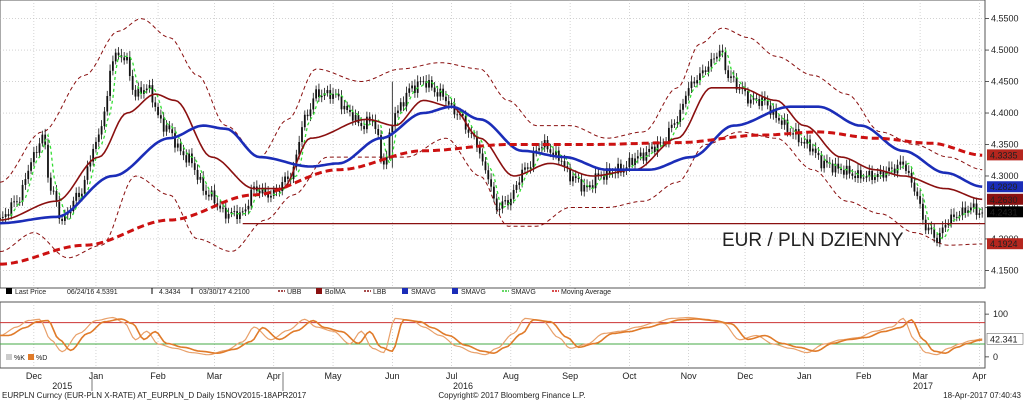 The width and height of the screenshot is (1024, 401). Describe the element at coordinates (523, 292) in the screenshot. I see `legend-entry: SMAVG` at that location.